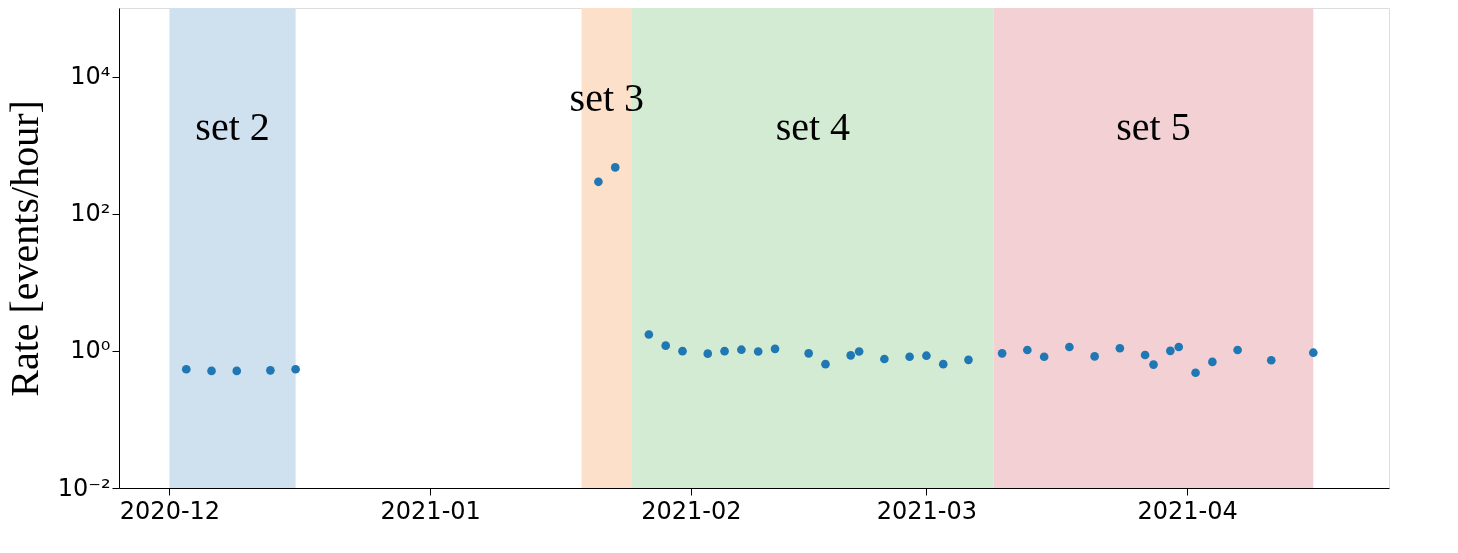 Image resolution: width=1458 pixels, height=553 pixels. What do you see at coordinates (1153, 126) in the screenshot?
I see `band-label: set 5` at bounding box center [1153, 126].